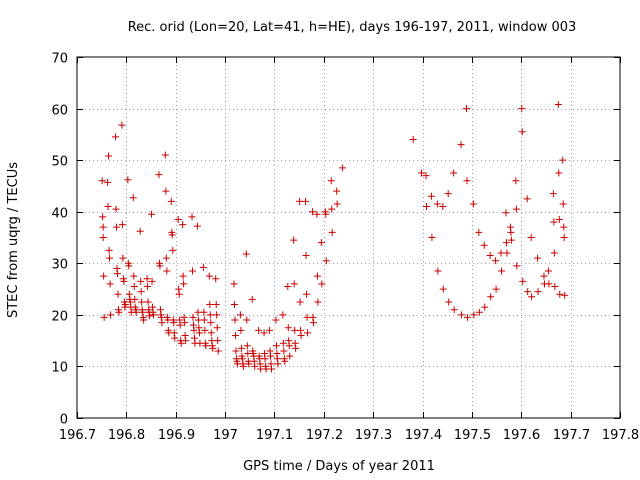 This screenshot has width=640, height=480. Describe the element at coordinates (59, 214) in the screenshot. I see `y-tick-label: 40` at that location.